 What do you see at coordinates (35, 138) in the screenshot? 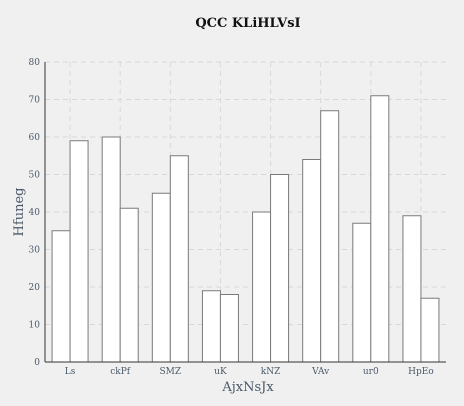
I see `y-tick-label: 60` at bounding box center [35, 138].